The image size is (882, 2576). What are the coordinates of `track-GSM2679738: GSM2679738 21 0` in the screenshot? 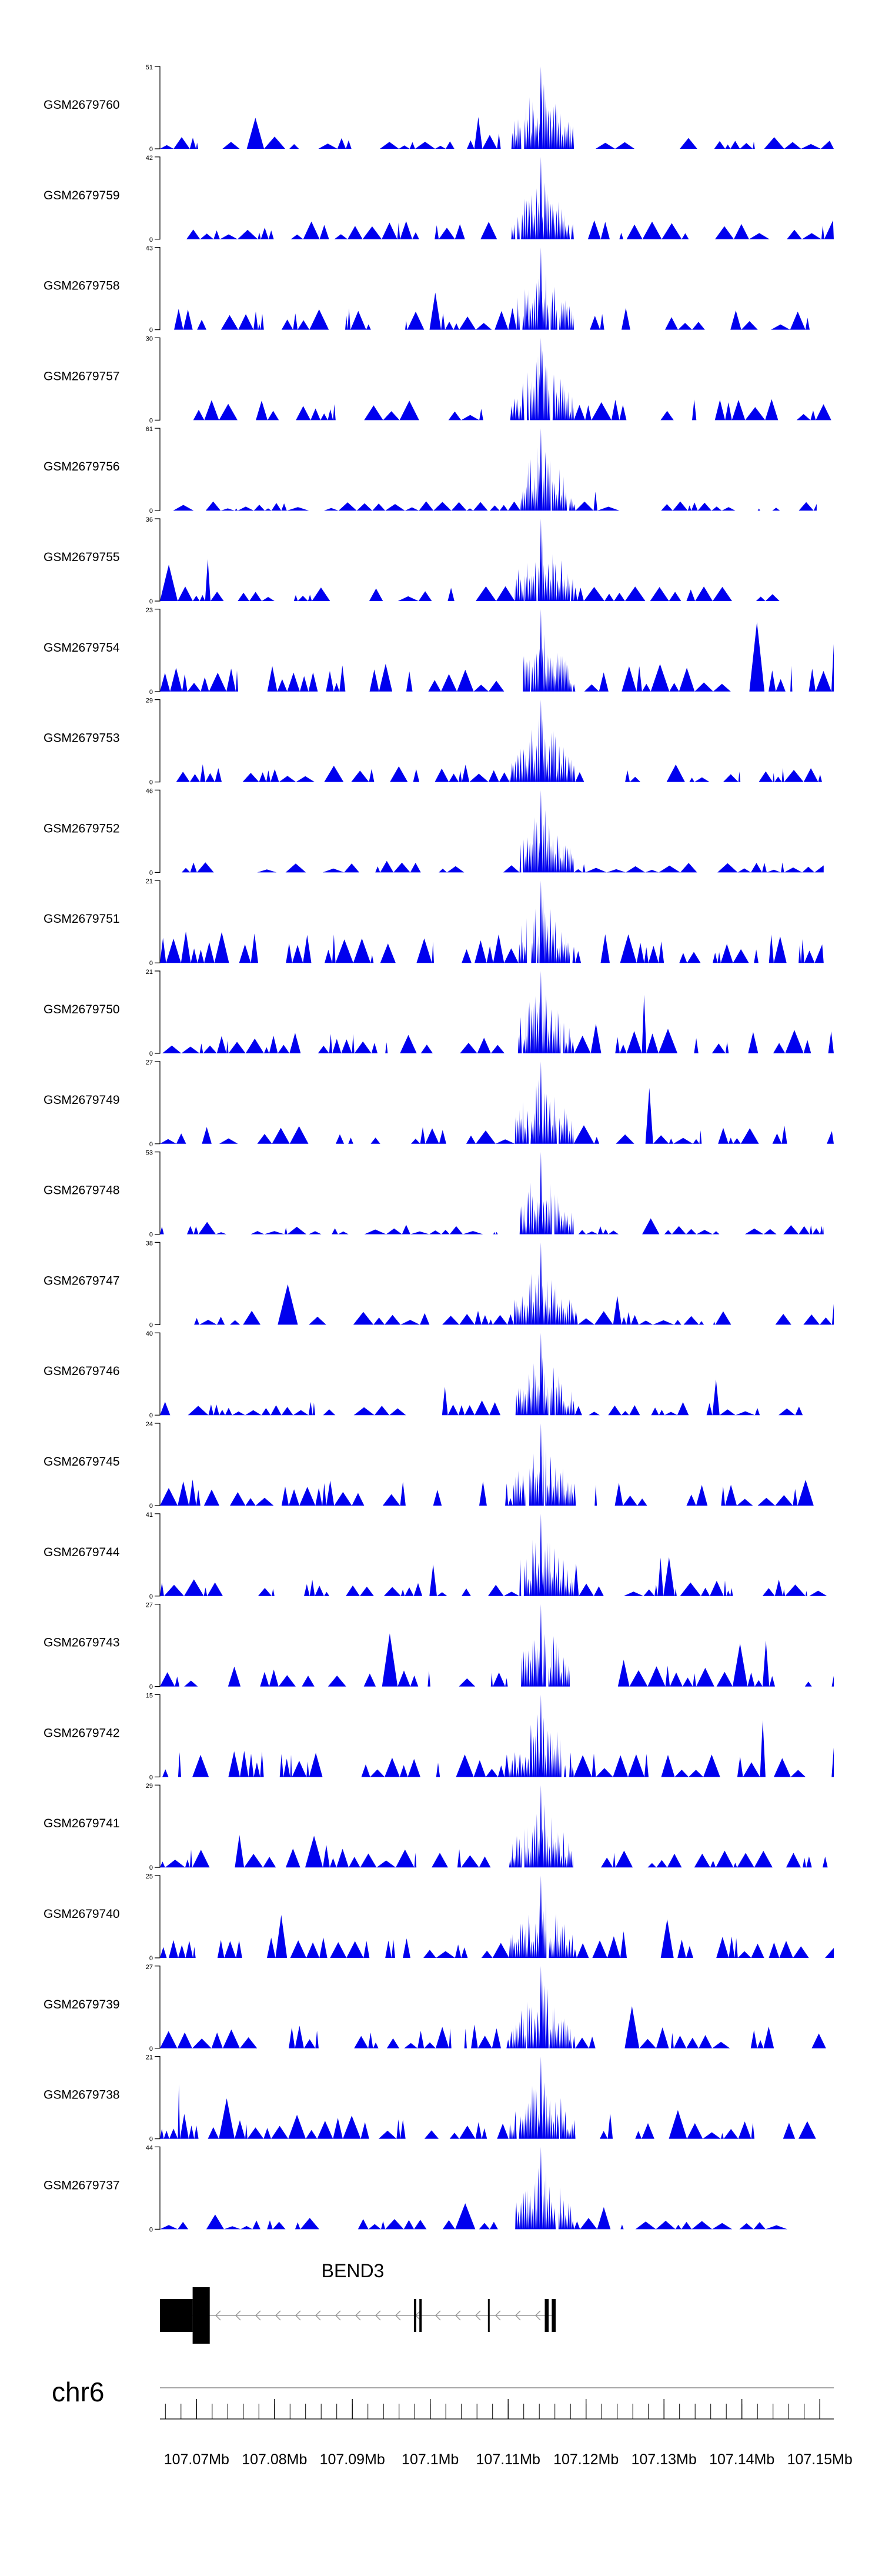 It's located at (439, 2098).